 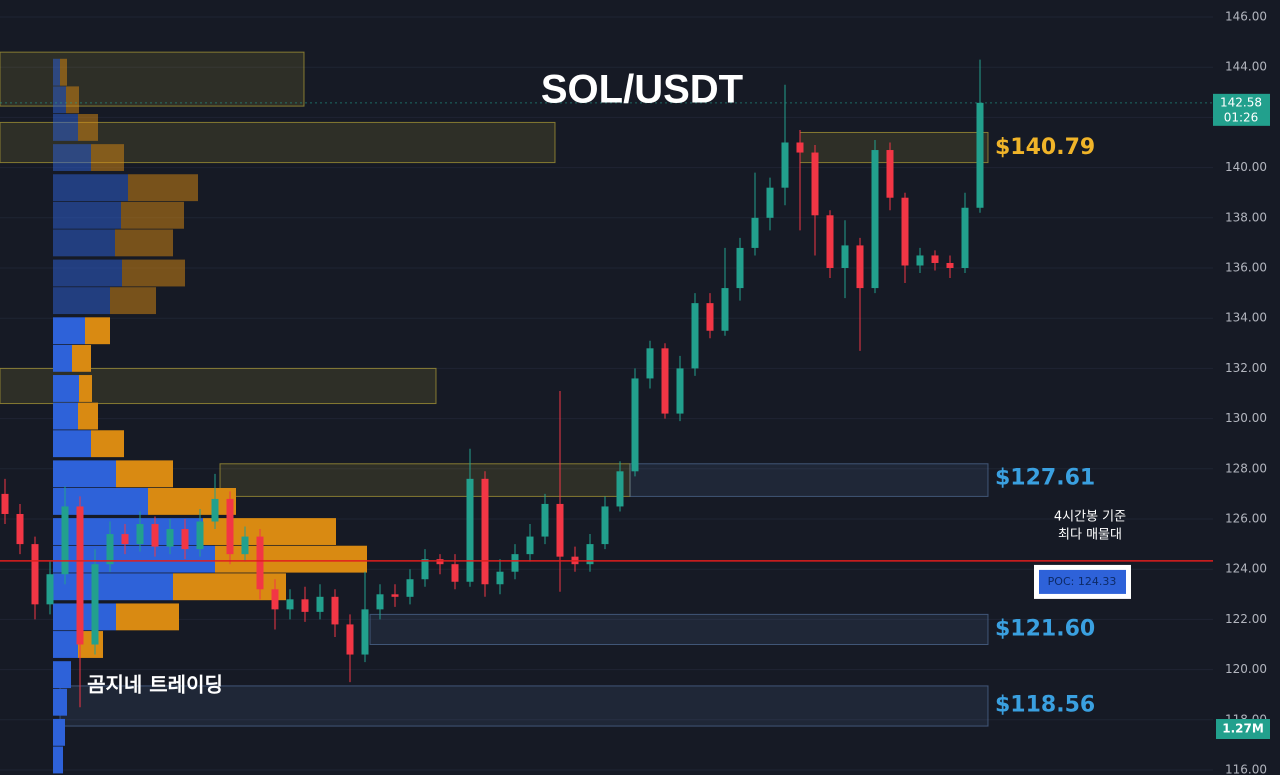 What do you see at coordinates (1246, 769) in the screenshot?
I see `y-tick-label: 116.00` at bounding box center [1246, 769].